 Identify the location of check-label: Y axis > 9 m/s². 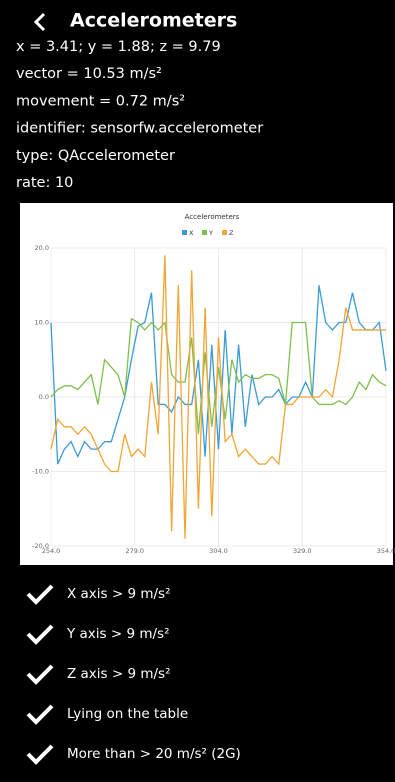
(118, 634).